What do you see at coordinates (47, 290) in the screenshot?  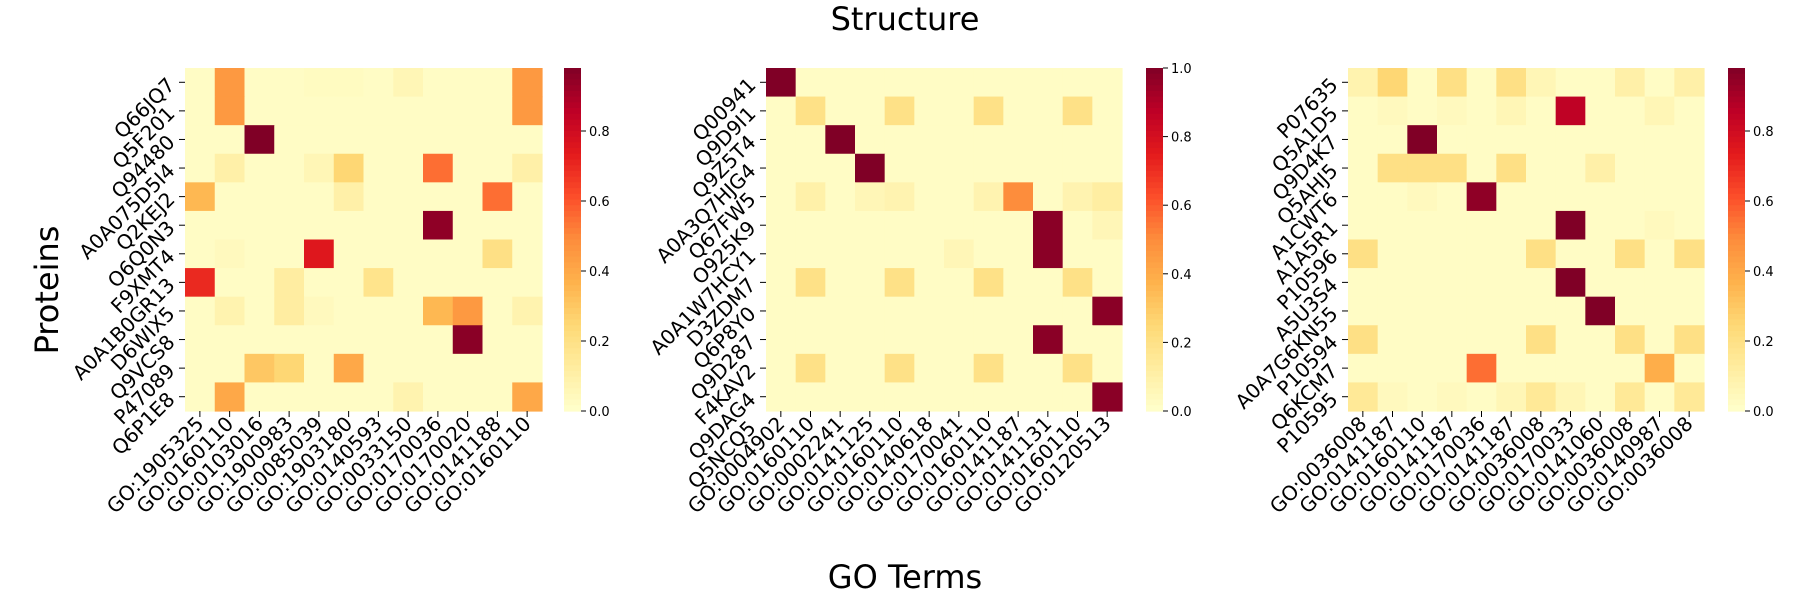 I see `figure-ylabel: Proteins` at bounding box center [47, 290].